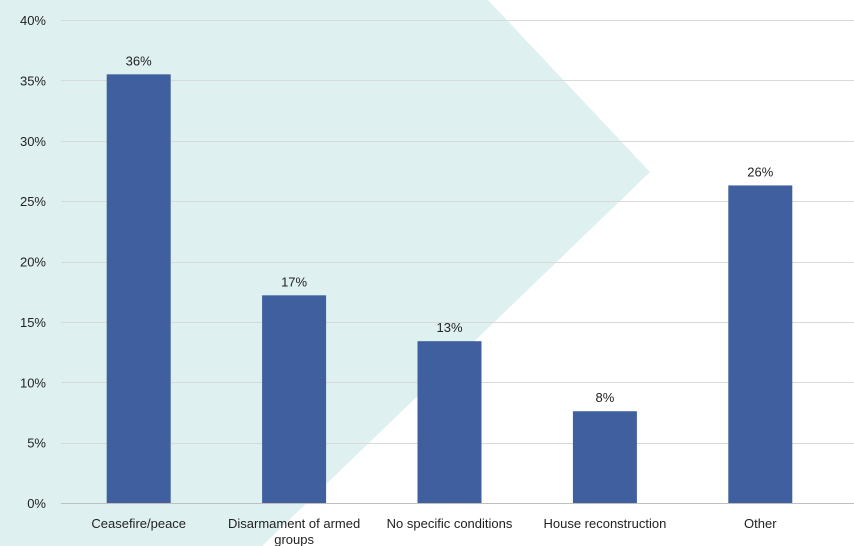 The width and height of the screenshot is (854, 546). What do you see at coordinates (760, 171) in the screenshot?
I see `data-label: 26%` at bounding box center [760, 171].